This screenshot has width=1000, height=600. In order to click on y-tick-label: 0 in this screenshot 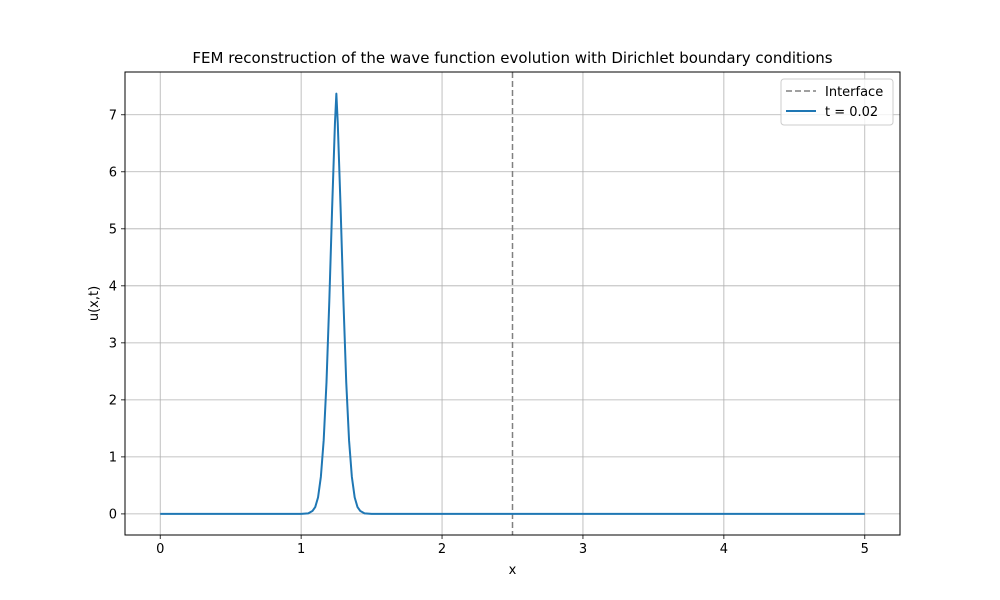, I will do `click(113, 514)`.